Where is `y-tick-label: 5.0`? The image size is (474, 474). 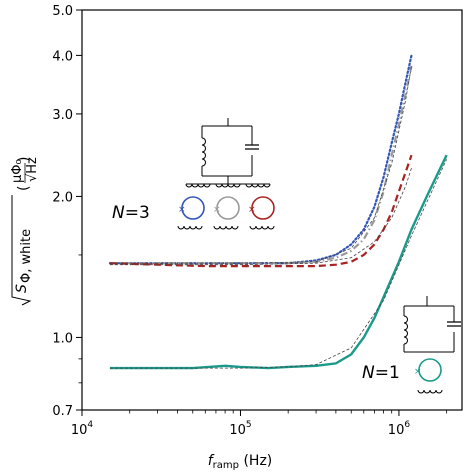
y-tick-label: 5.0 is located at coordinates (62, 11).